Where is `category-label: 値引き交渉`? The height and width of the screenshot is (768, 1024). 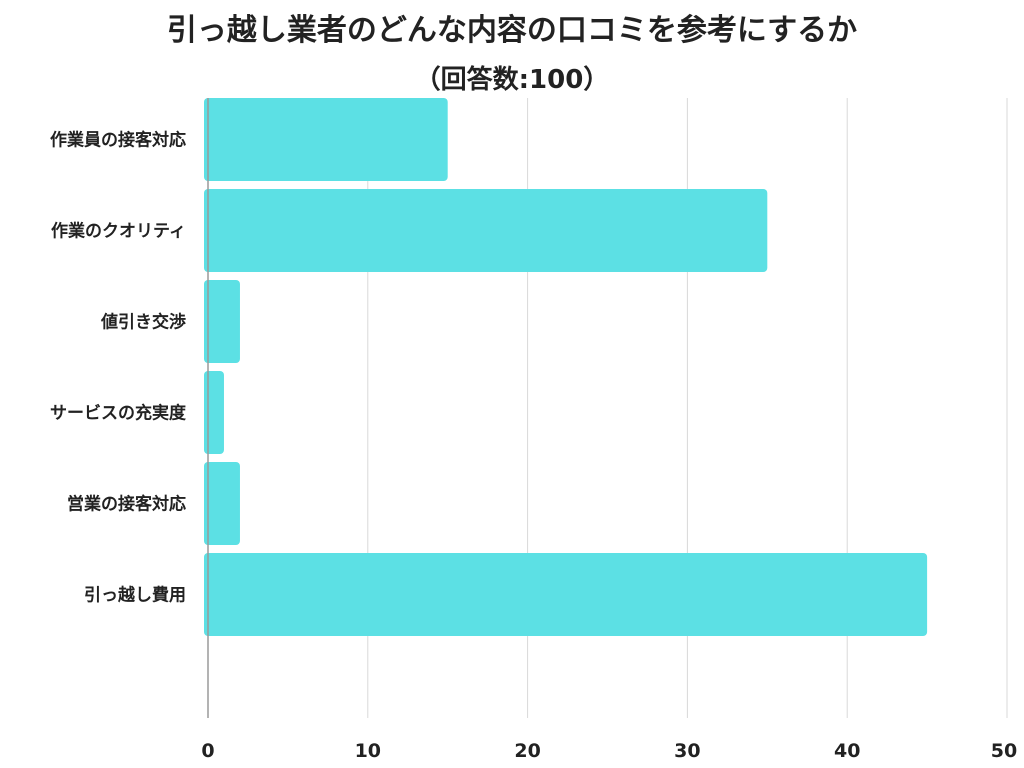 category-label: 値引き交渉 is located at coordinates (143, 322).